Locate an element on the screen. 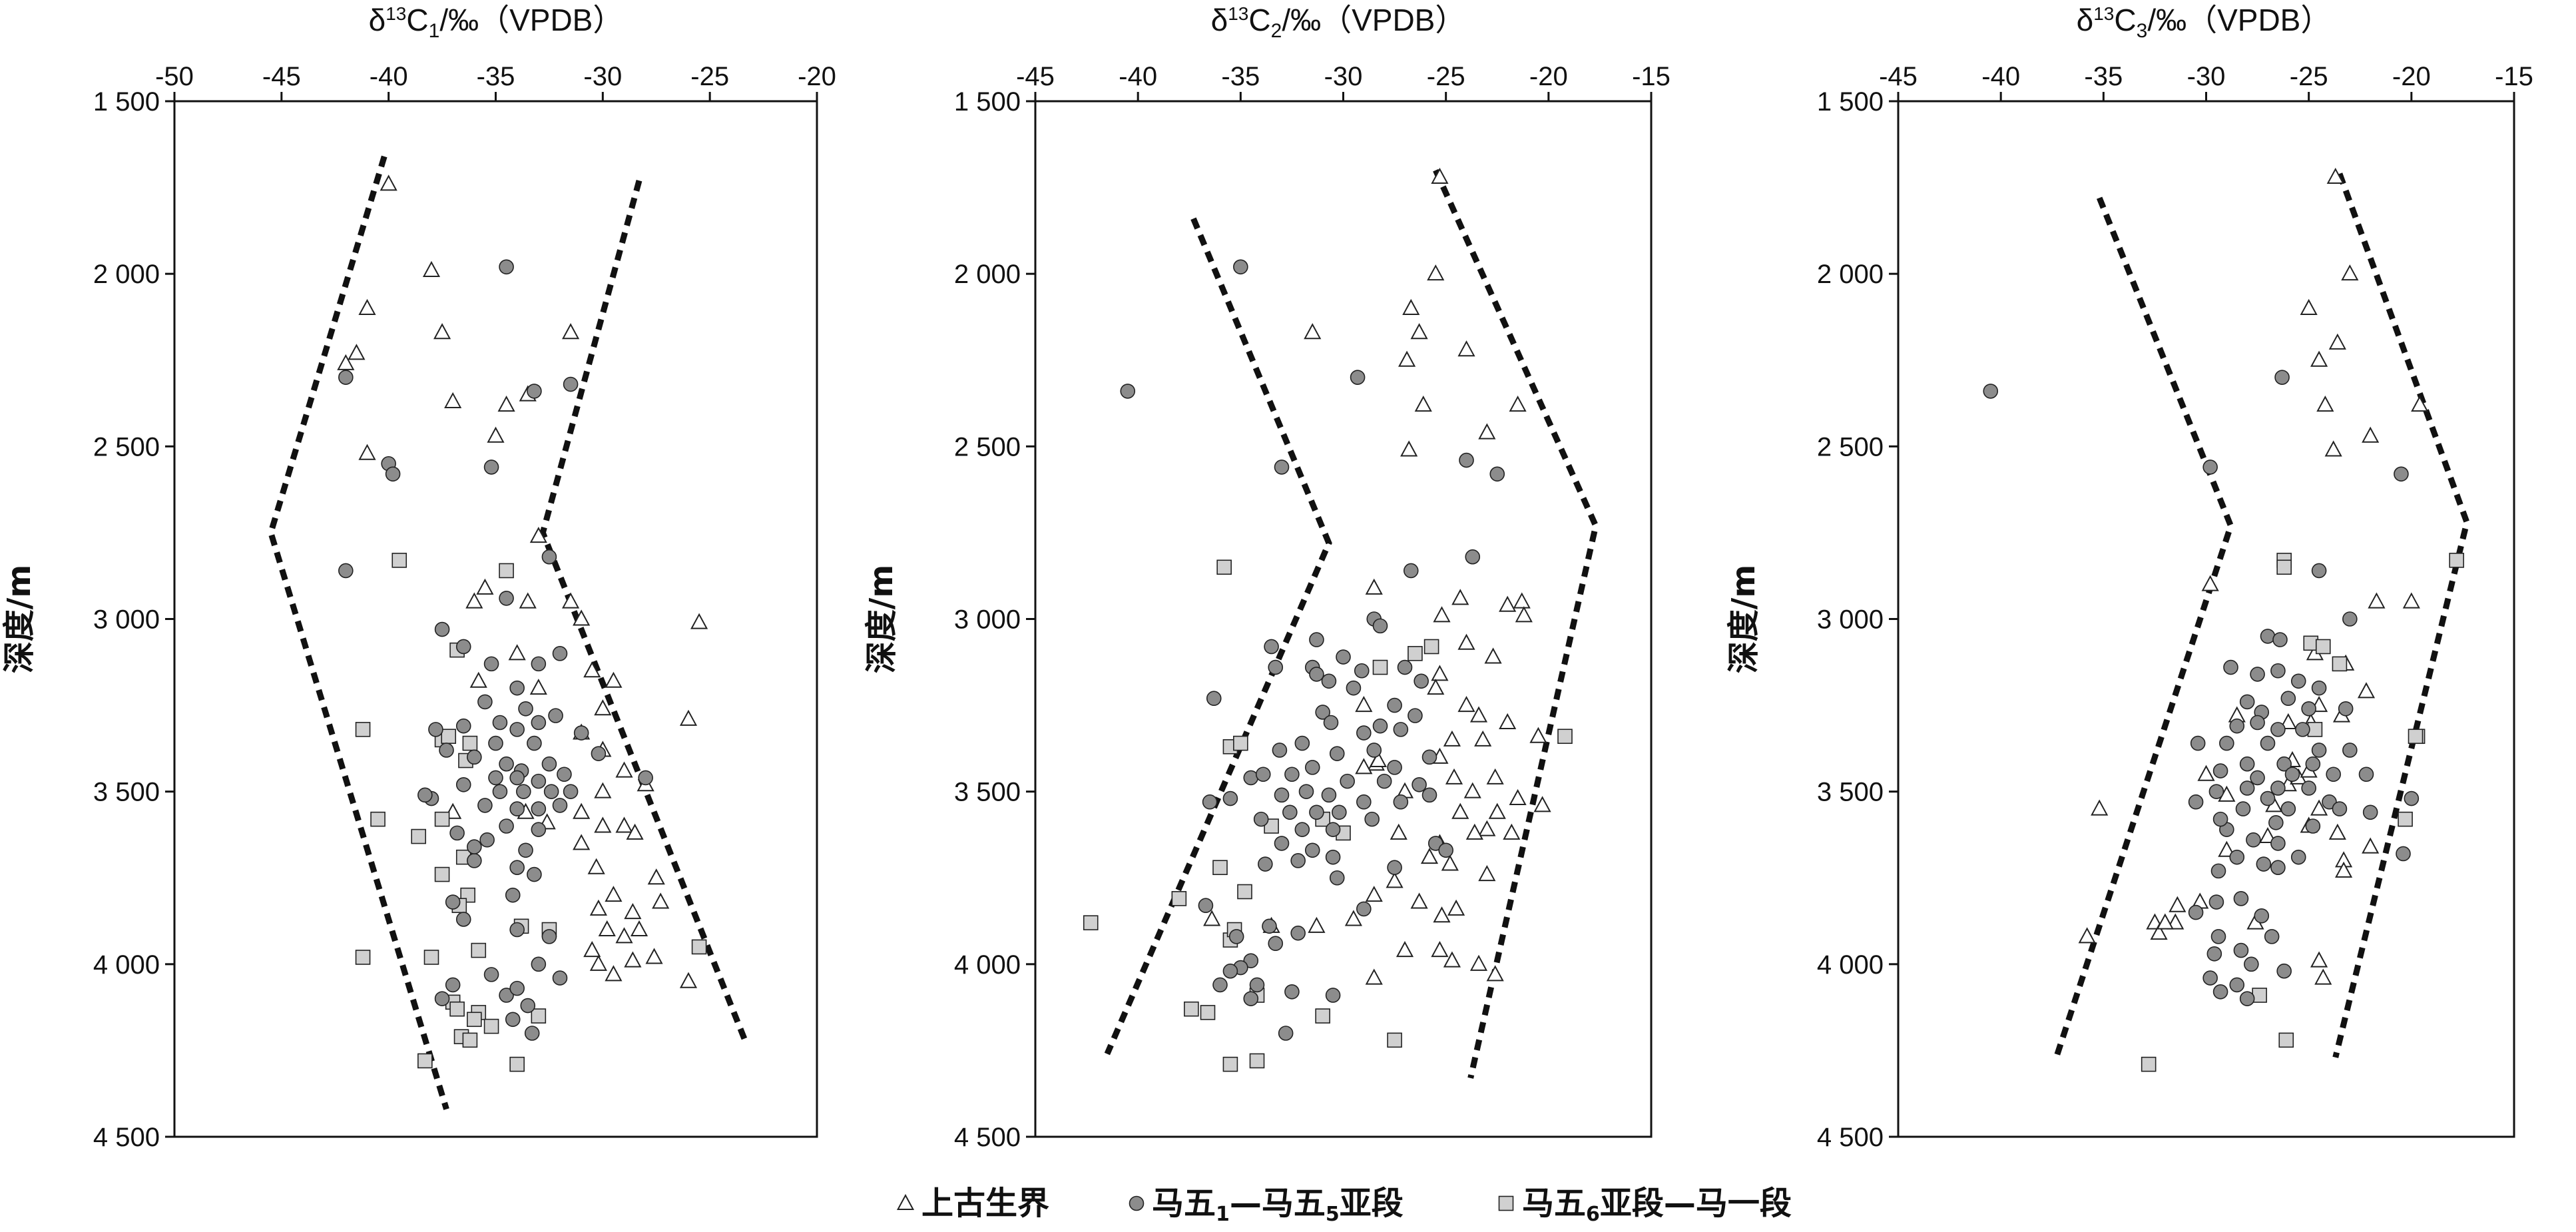  y-tick-label: 2 500 is located at coordinates (1851, 447).